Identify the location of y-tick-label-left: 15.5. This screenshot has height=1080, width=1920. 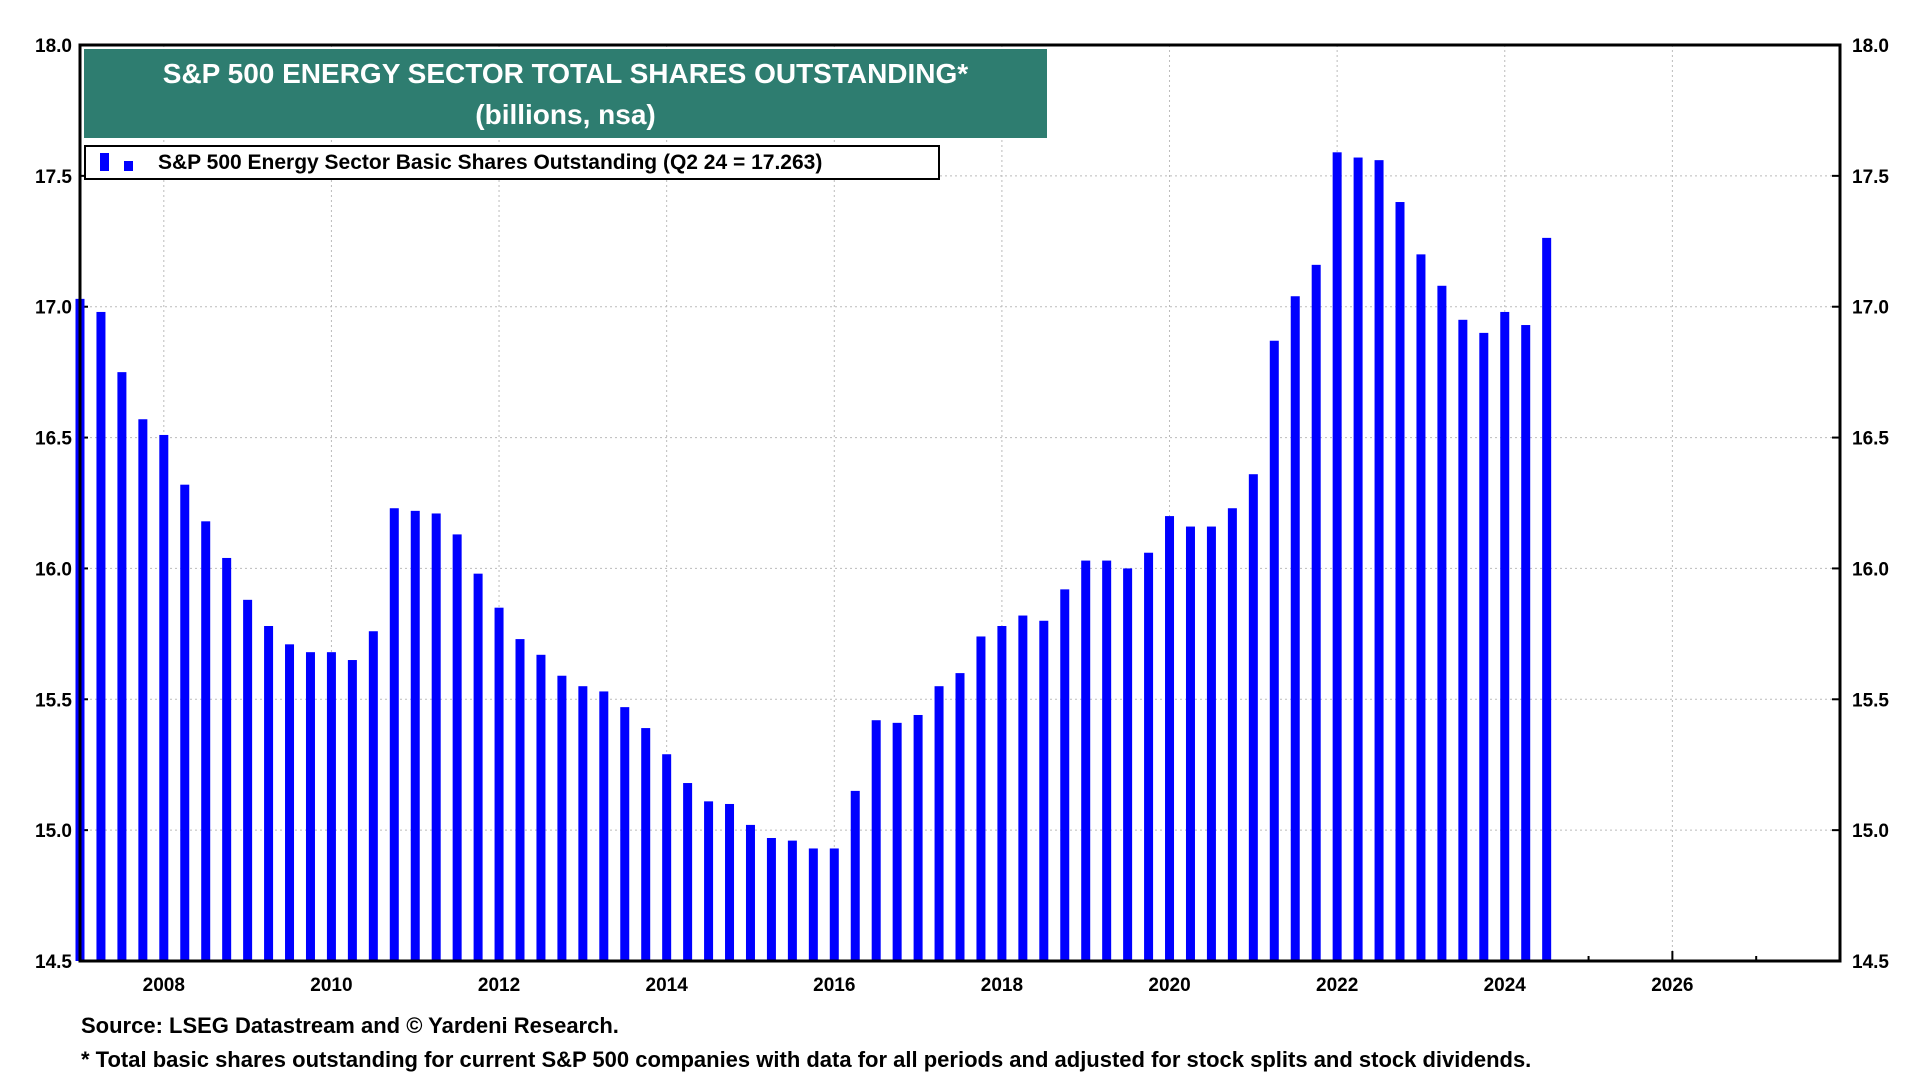
(53, 700).